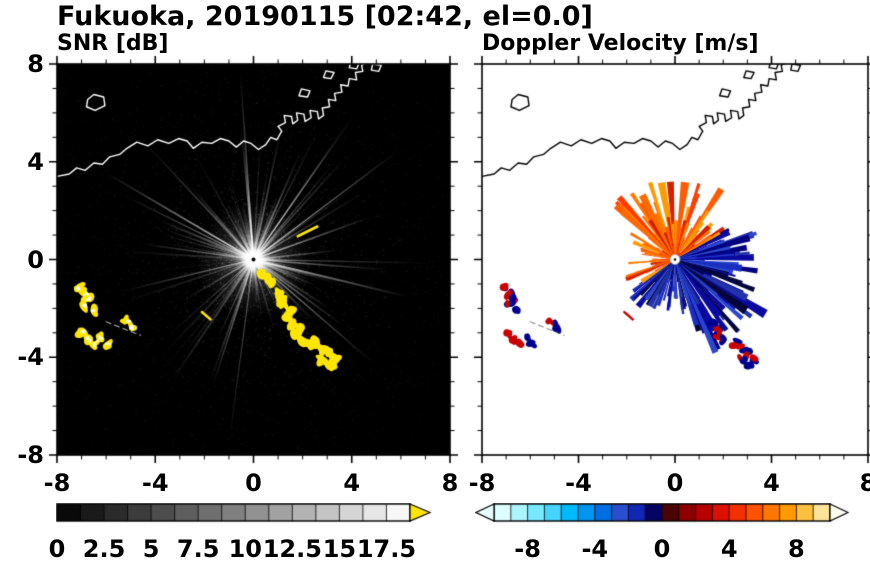  What do you see at coordinates (245, 513) in the screenshot?
I see `snr-colorbar` at bounding box center [245, 513].